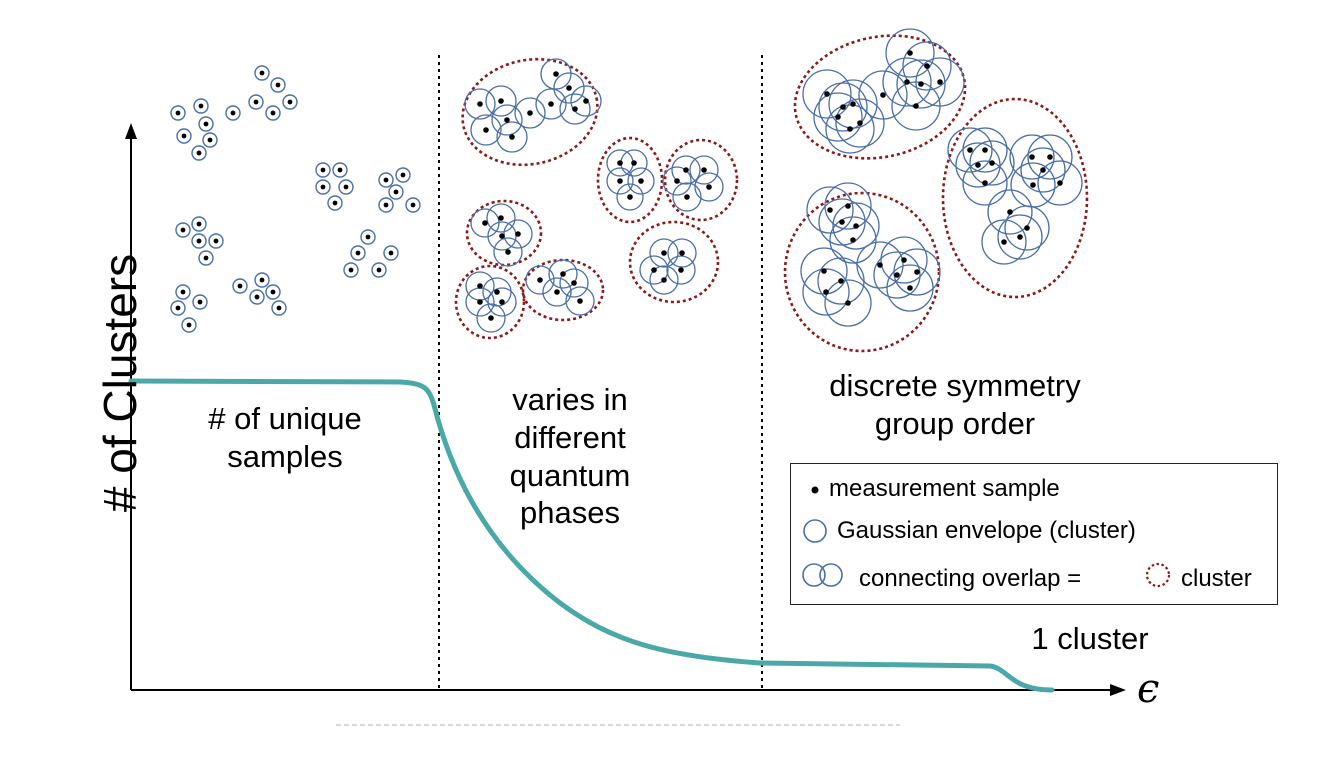  Describe the element at coordinates (570, 513) in the screenshot. I see `region-2-label-line: phases` at that location.